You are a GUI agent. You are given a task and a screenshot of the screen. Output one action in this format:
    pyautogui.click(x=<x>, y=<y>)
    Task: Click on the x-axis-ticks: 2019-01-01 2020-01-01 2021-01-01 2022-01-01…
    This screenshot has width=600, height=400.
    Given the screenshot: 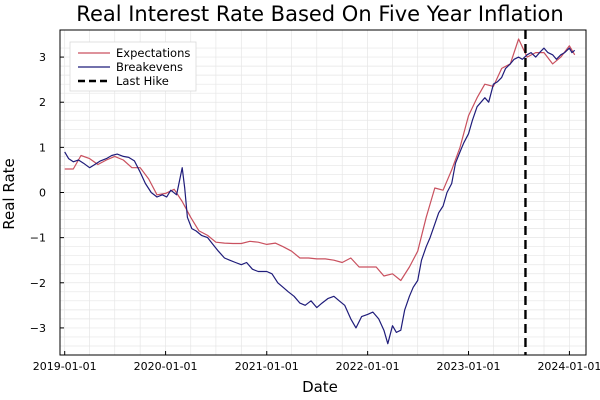 What is the action you would take?
    pyautogui.click(x=316, y=362)
    